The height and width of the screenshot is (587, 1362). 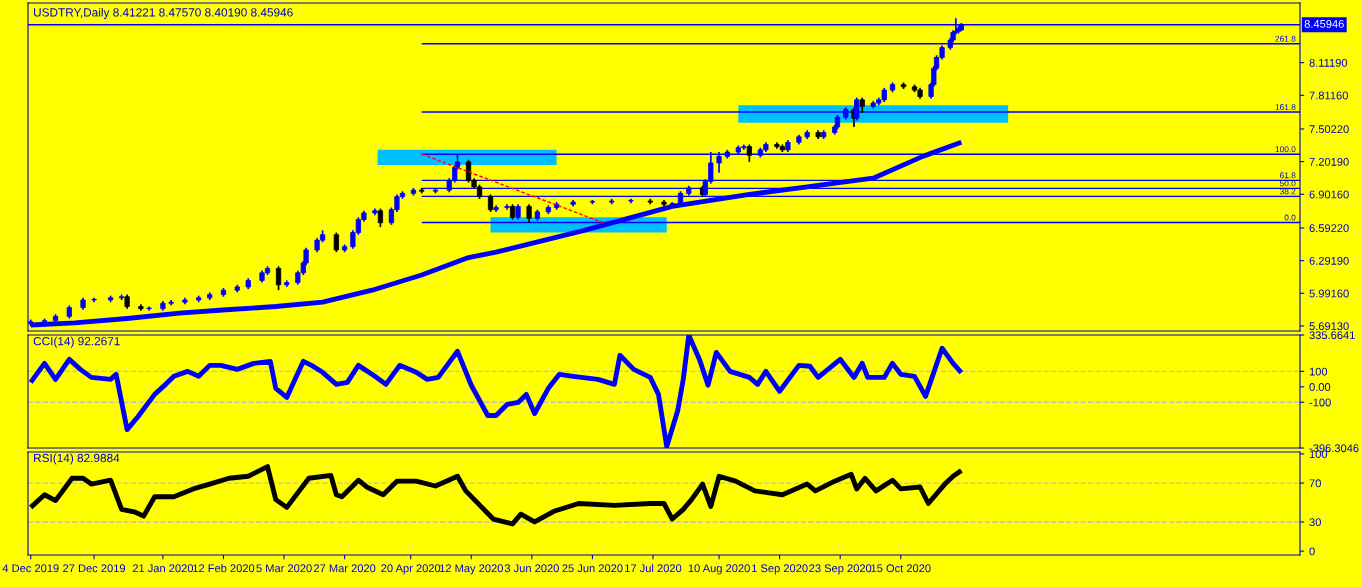 I want to click on x-tick-label: 23 Sep 2020, so click(x=840, y=569).